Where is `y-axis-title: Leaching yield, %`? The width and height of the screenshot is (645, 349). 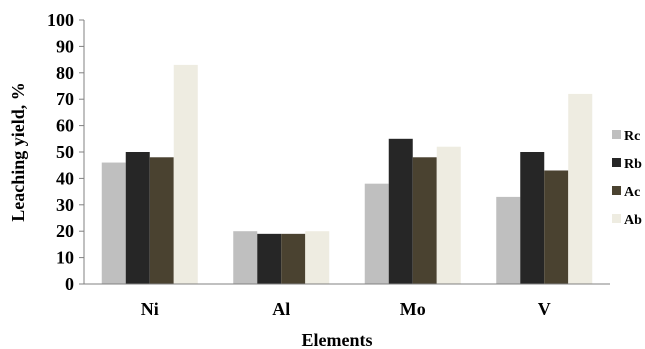
y-axis-title: Leaching yield, % is located at coordinates (18, 152).